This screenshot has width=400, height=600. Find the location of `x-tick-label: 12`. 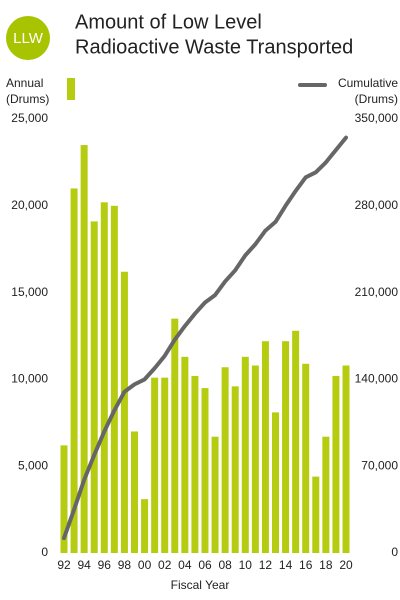

x-tick-label: 12 is located at coordinates (266, 565).